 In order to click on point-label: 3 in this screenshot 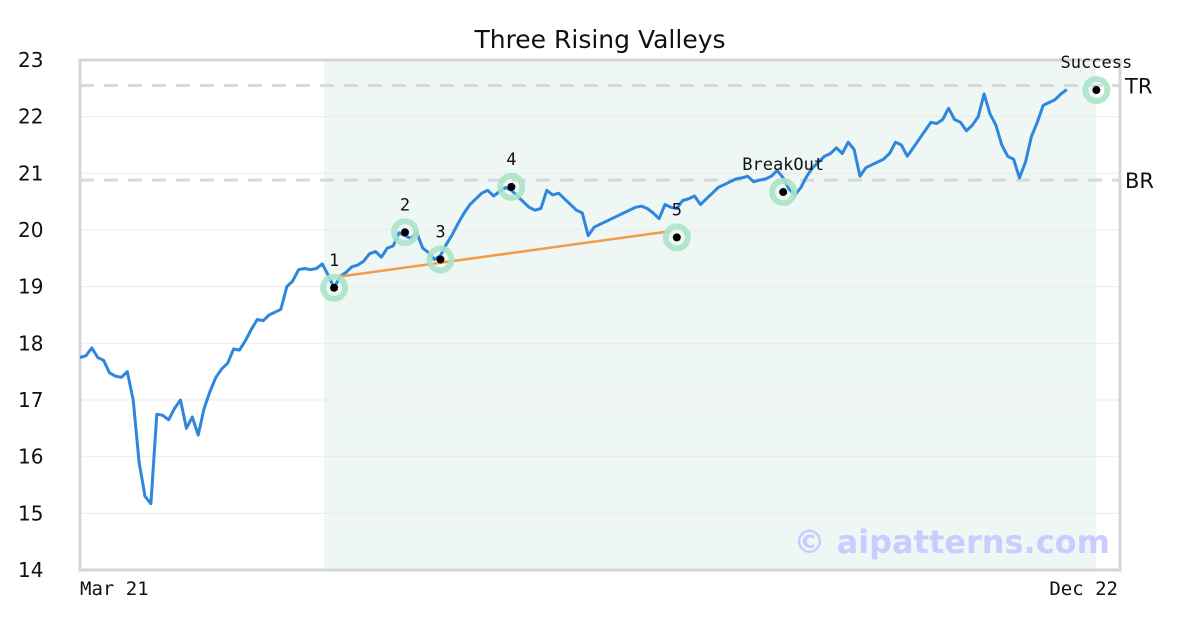, I will do `click(440, 232)`.